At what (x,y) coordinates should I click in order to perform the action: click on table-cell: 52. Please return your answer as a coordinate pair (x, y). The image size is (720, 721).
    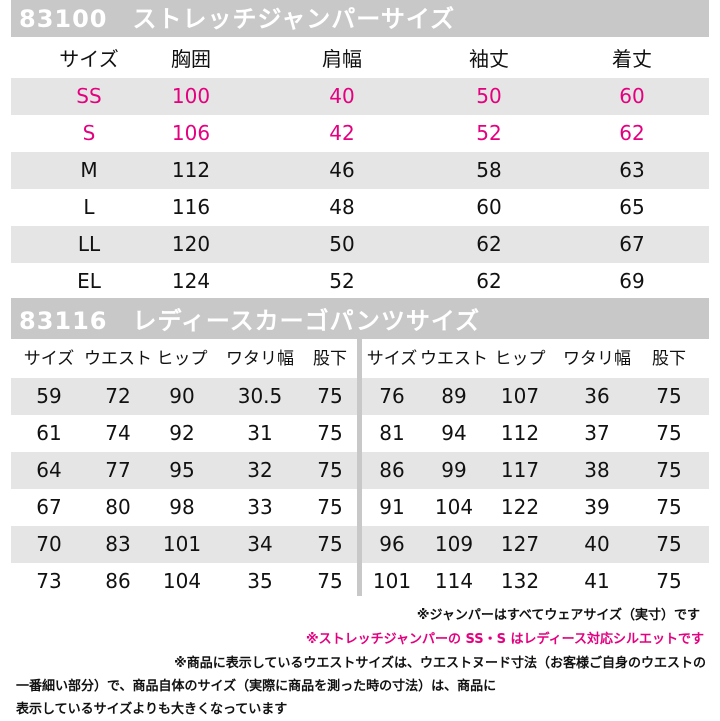
    Looking at the image, I should click on (342, 281).